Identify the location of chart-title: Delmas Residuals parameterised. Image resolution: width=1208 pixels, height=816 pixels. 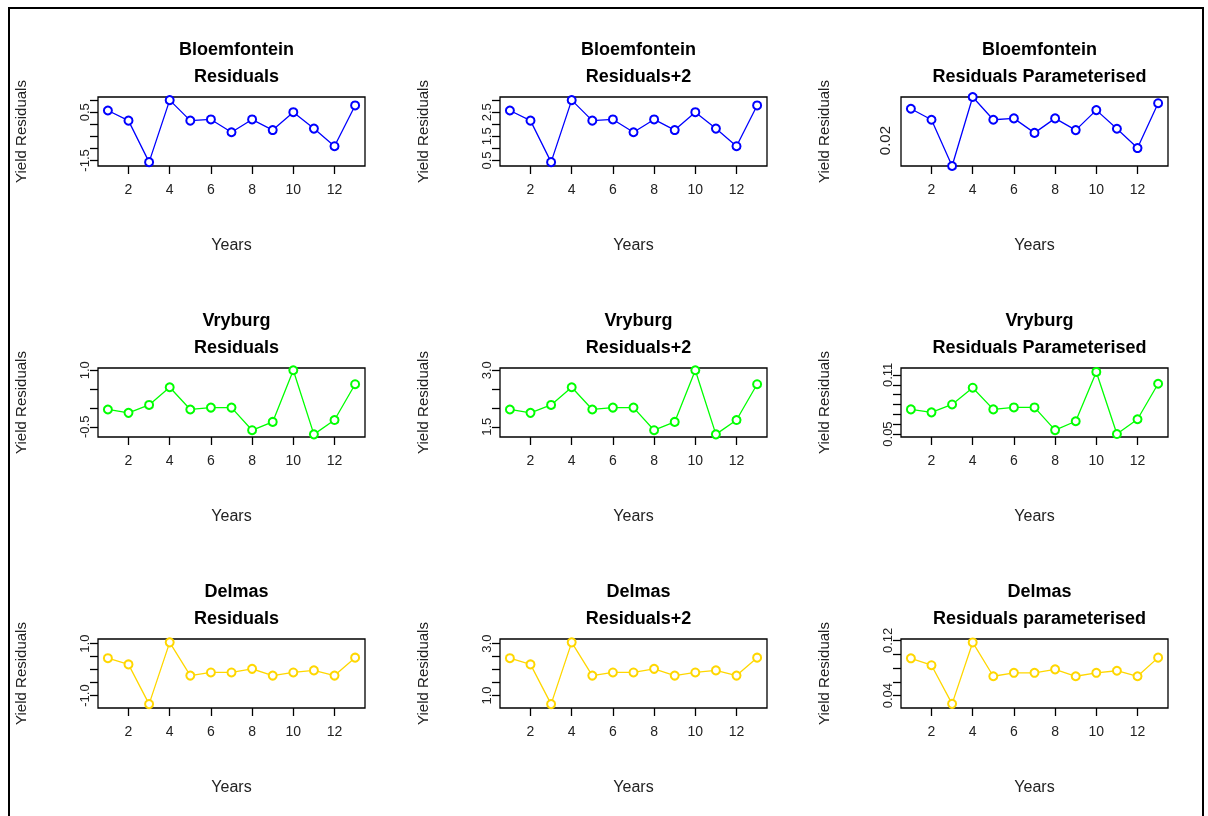
(1039, 604).